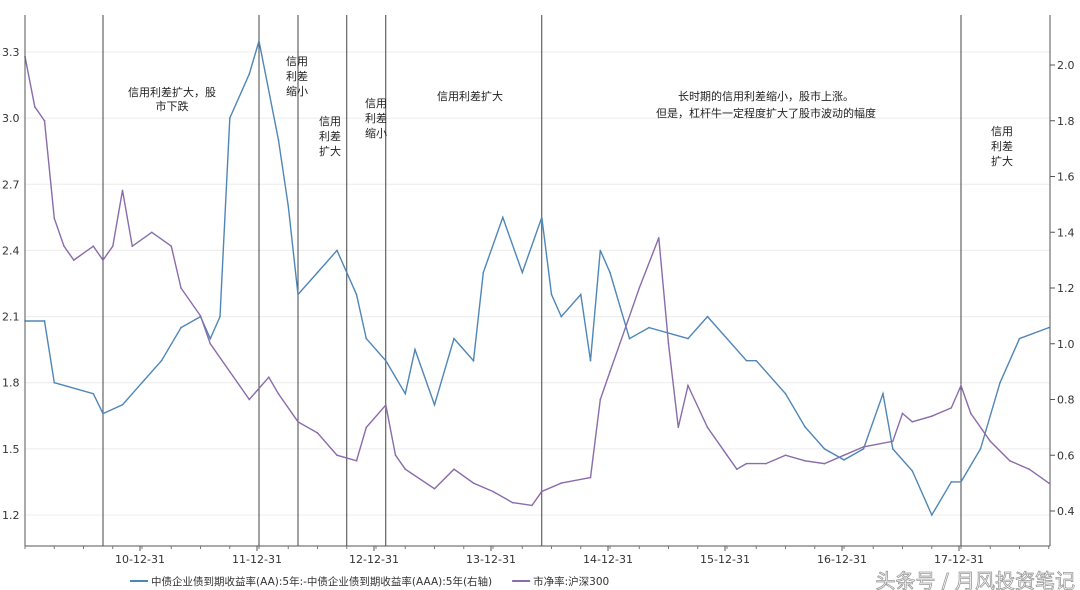 The image size is (1080, 590). I want to click on annotation-7: 信用利差扩大, so click(1002, 146).